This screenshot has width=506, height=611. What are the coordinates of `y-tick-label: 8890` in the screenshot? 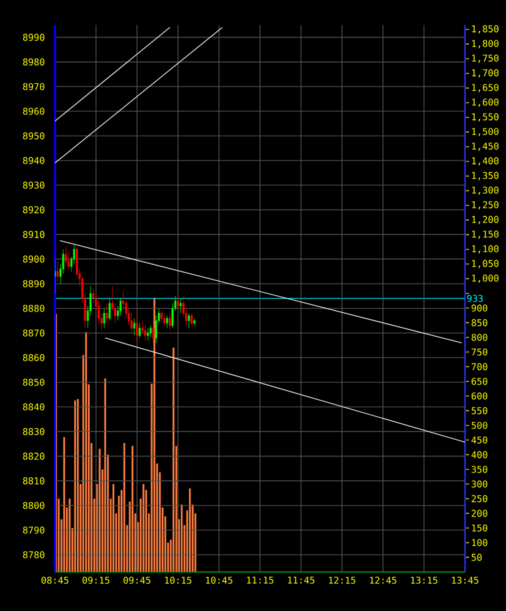 It's located at (33, 284).